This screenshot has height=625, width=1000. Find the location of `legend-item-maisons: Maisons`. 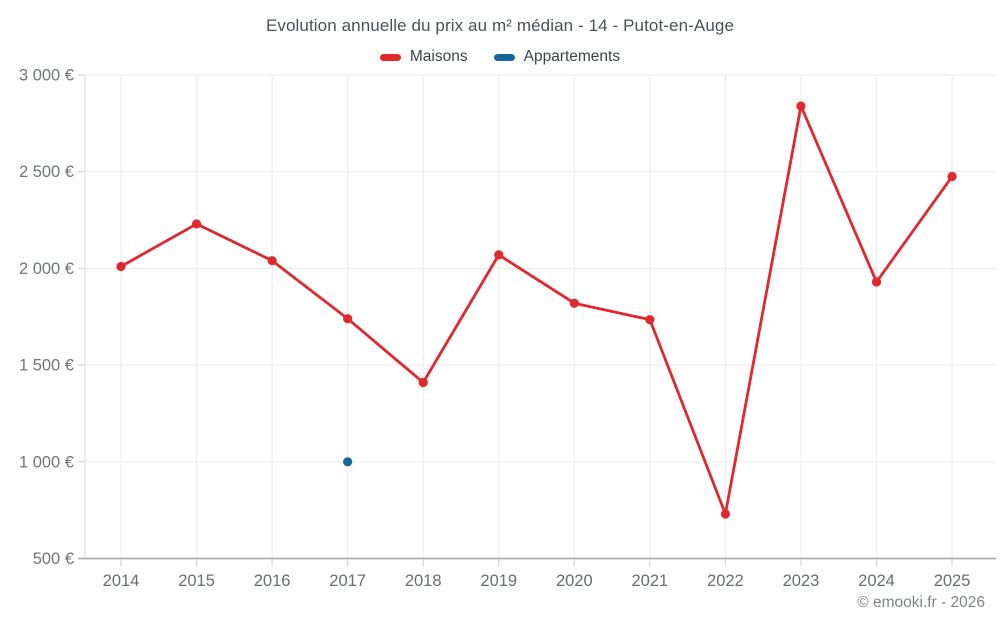

legend-item-maisons: Maisons is located at coordinates (423, 57).